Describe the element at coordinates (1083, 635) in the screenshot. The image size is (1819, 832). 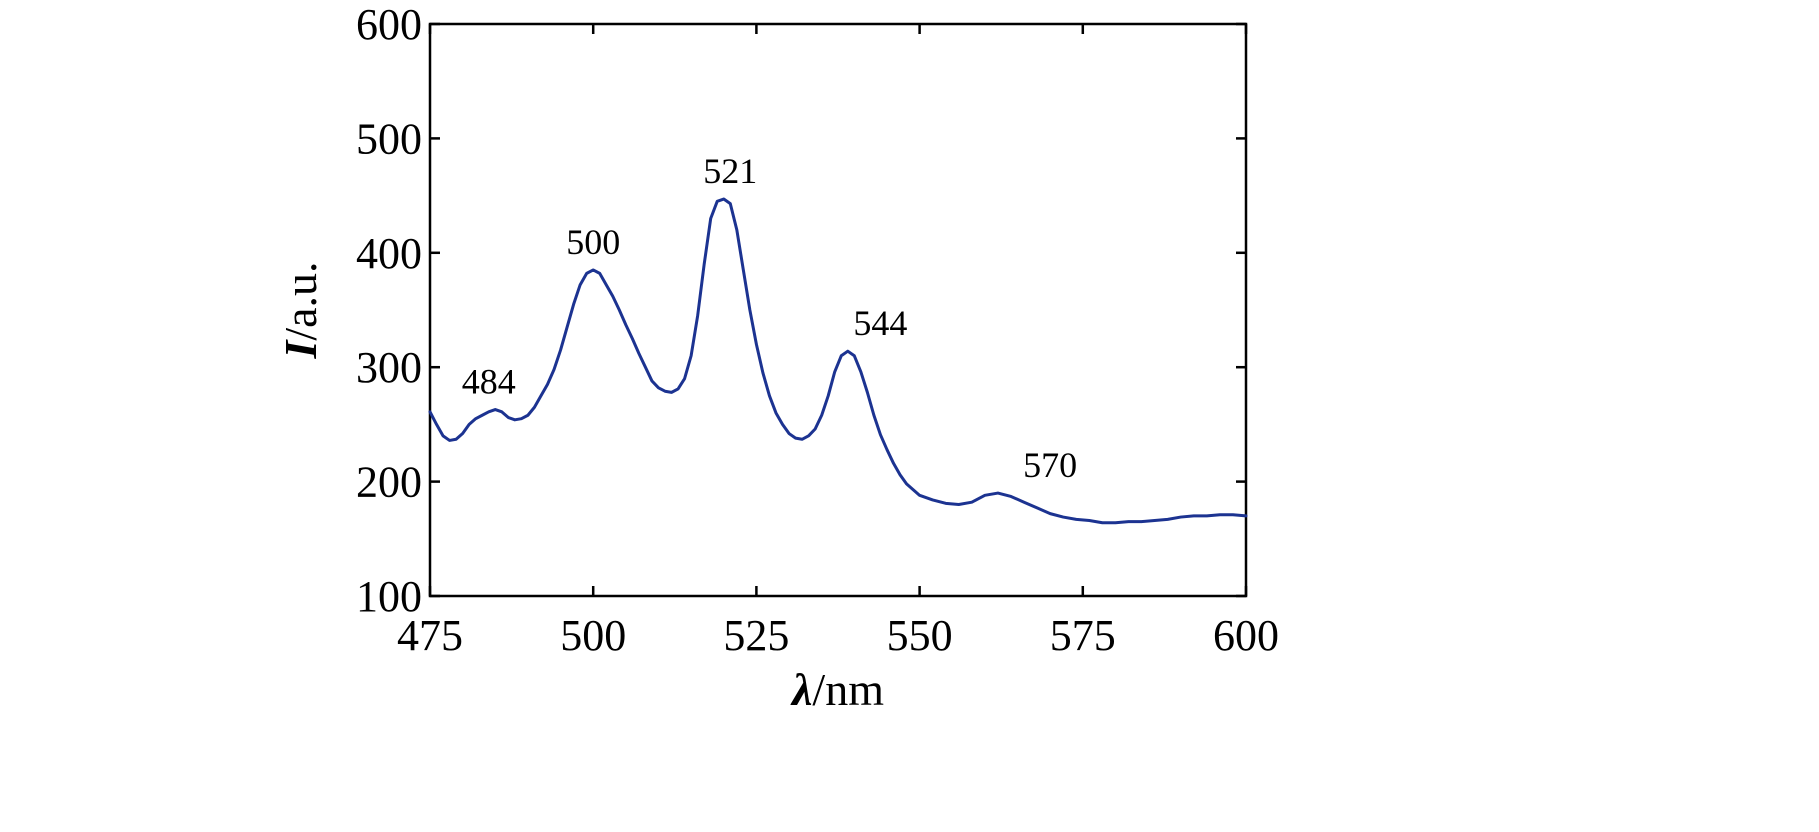
I see `x-tick-label: 575` at that location.